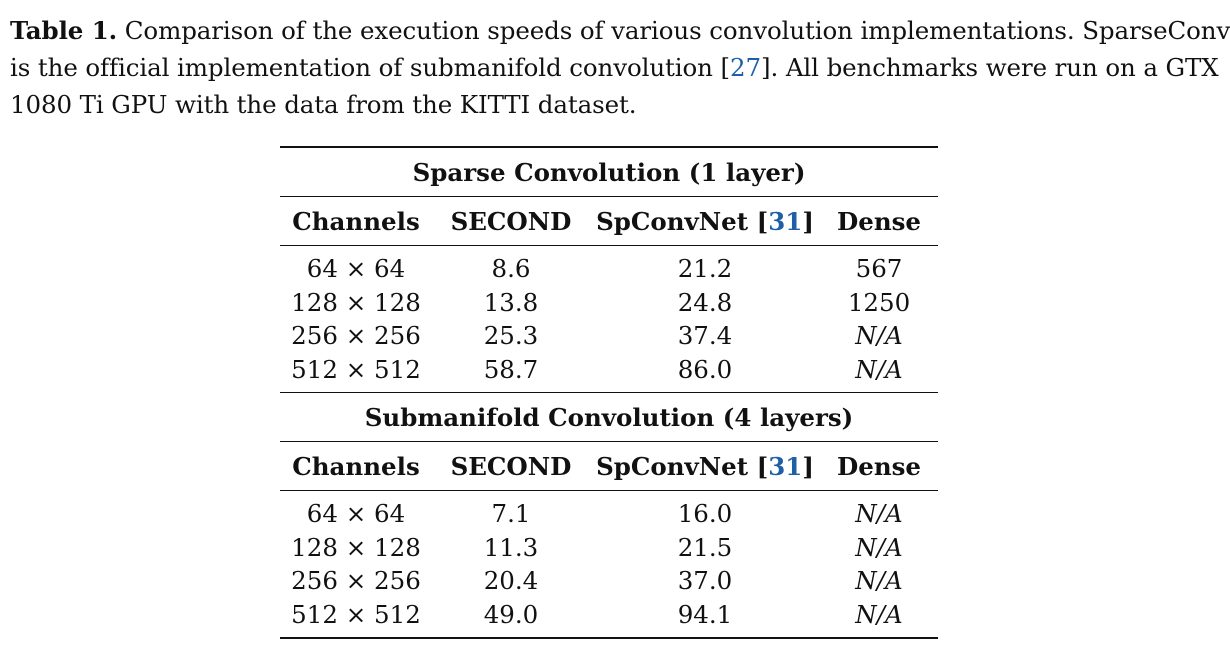 The width and height of the screenshot is (1230, 650). Describe the element at coordinates (511, 514) in the screenshot. I see `cell-second: 7.1` at that location.